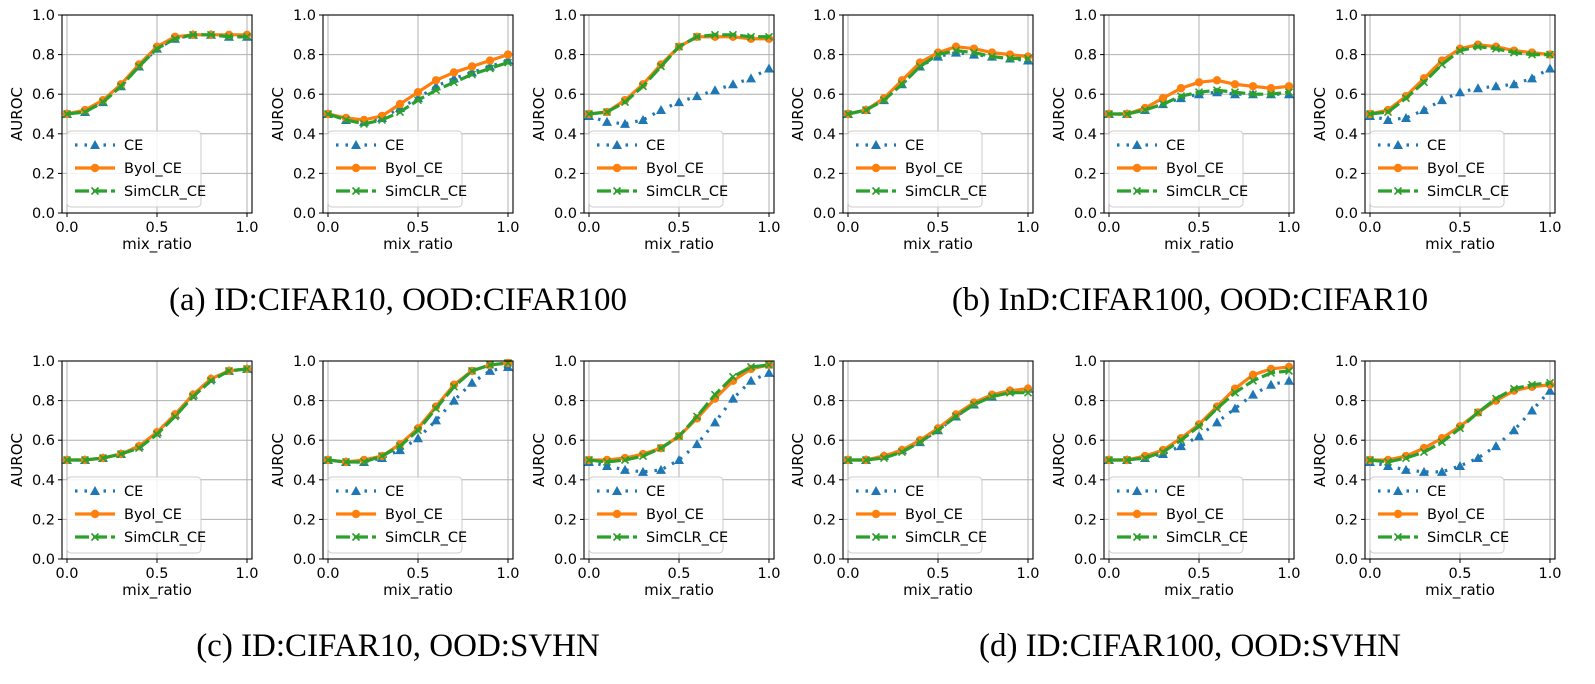 The image size is (1595, 684). Describe the element at coordinates (937, 574) in the screenshot. I see `x-tick-label: 0.5` at that location.